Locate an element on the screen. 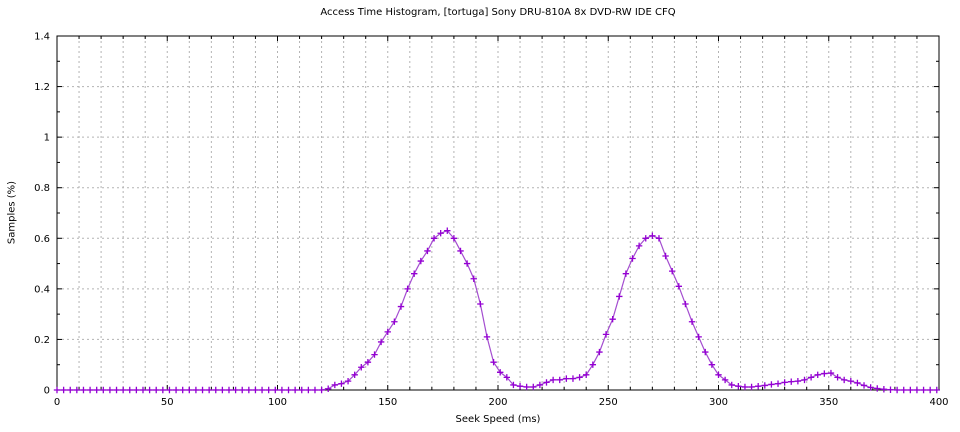 This screenshot has height=432, width=960. y-tick-label: 1.4 is located at coordinates (42, 37).